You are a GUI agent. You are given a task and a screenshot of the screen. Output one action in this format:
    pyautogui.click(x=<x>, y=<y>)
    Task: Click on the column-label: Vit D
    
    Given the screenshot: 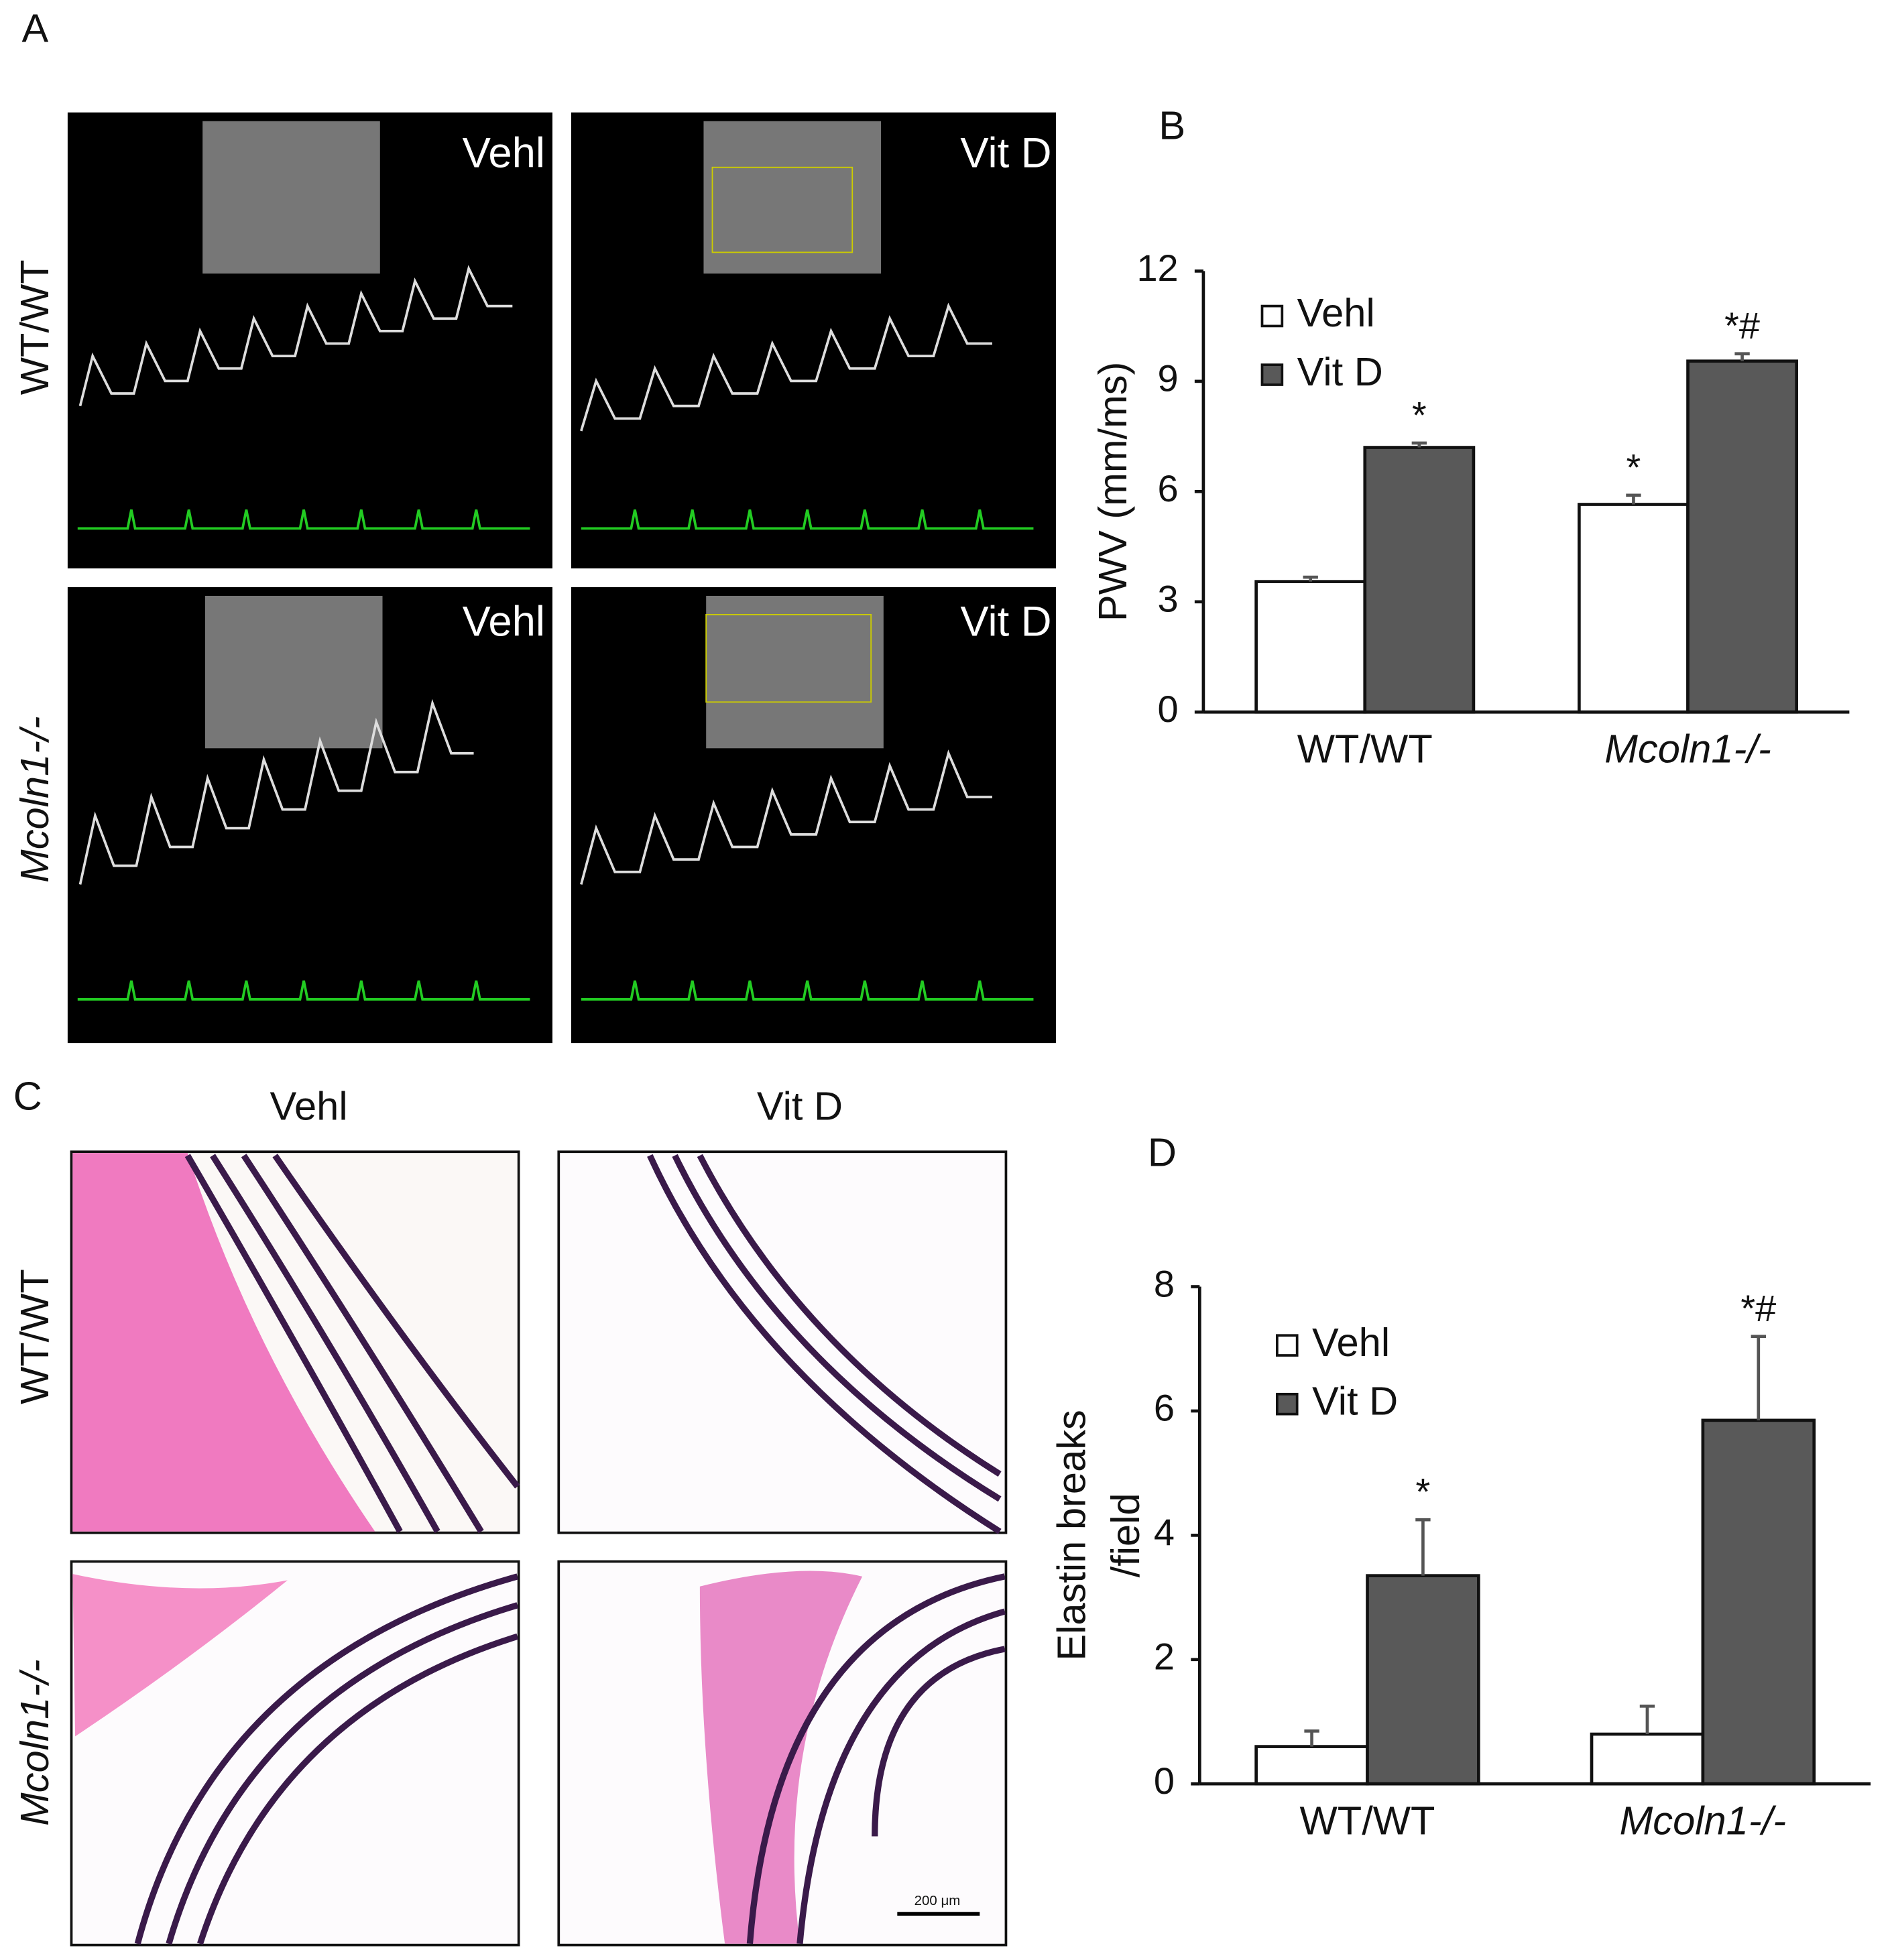 What is the action you would take?
    pyautogui.click(x=800, y=1106)
    